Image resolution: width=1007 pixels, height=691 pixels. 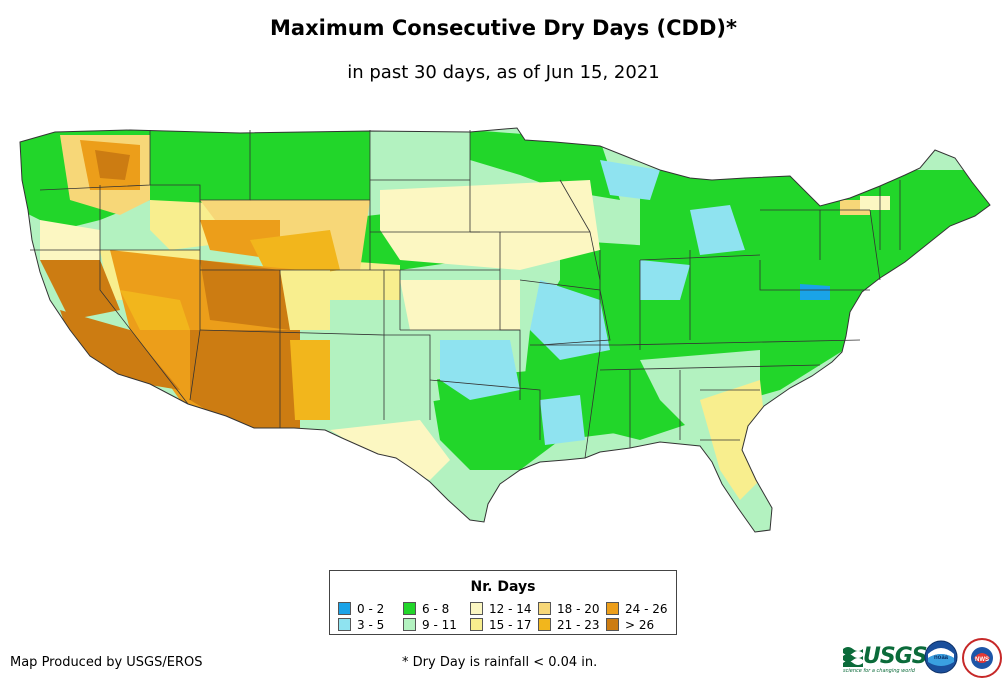 I want to click on legend-label: 21 - 23, so click(x=578, y=625).